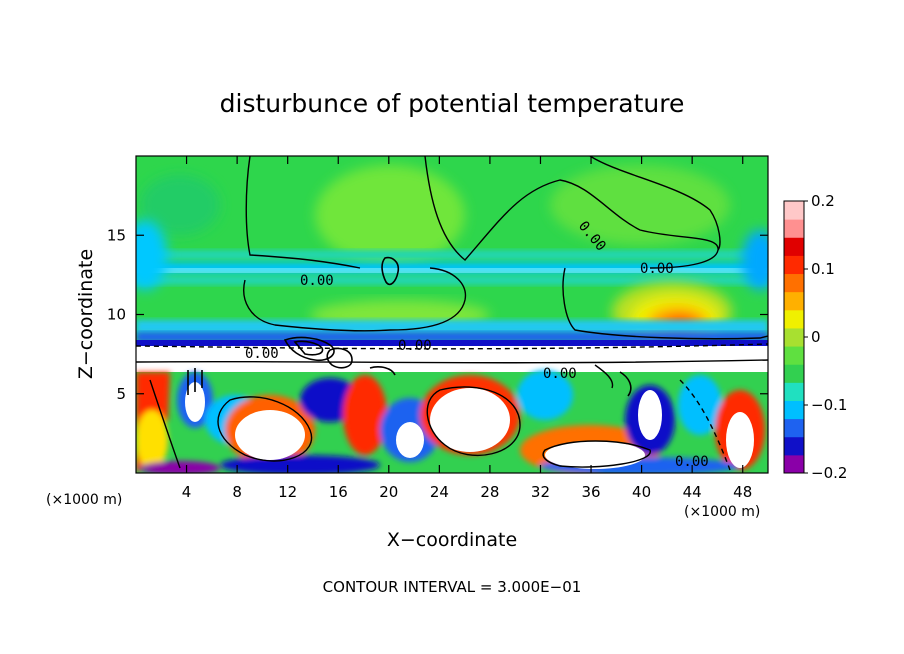 This screenshot has height=654, width=904. I want to click on x-tick-label: 28, so click(489, 492).